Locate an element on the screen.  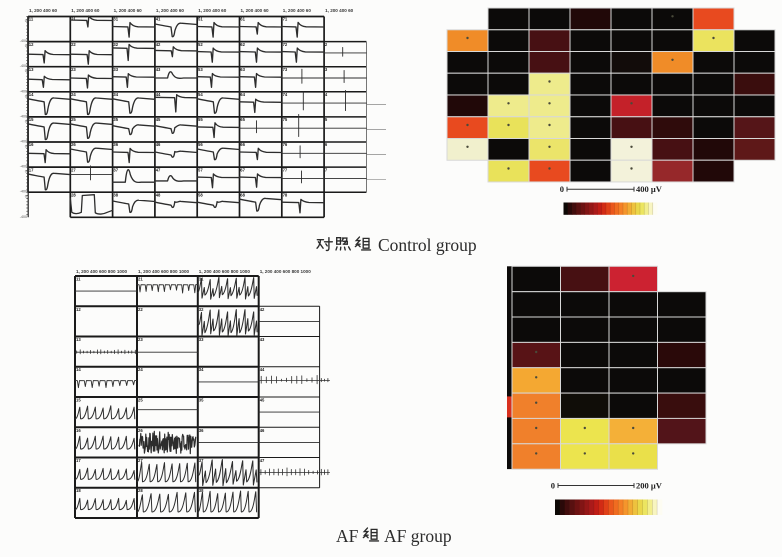
svg-text: 23 is located at coordinates (140, 339).